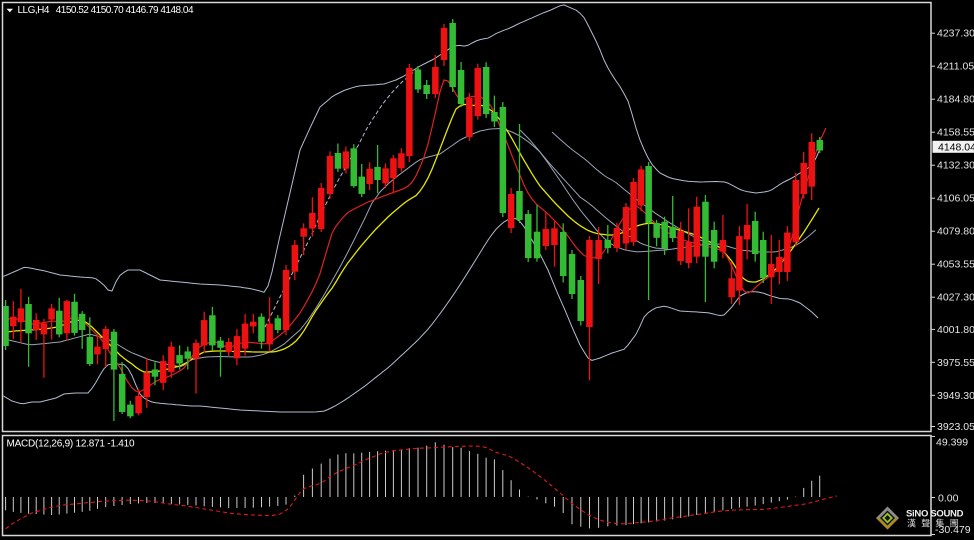 The width and height of the screenshot is (974, 540). Describe the element at coordinates (955, 427) in the screenshot. I see `svg-text: 3923.05` at that location.